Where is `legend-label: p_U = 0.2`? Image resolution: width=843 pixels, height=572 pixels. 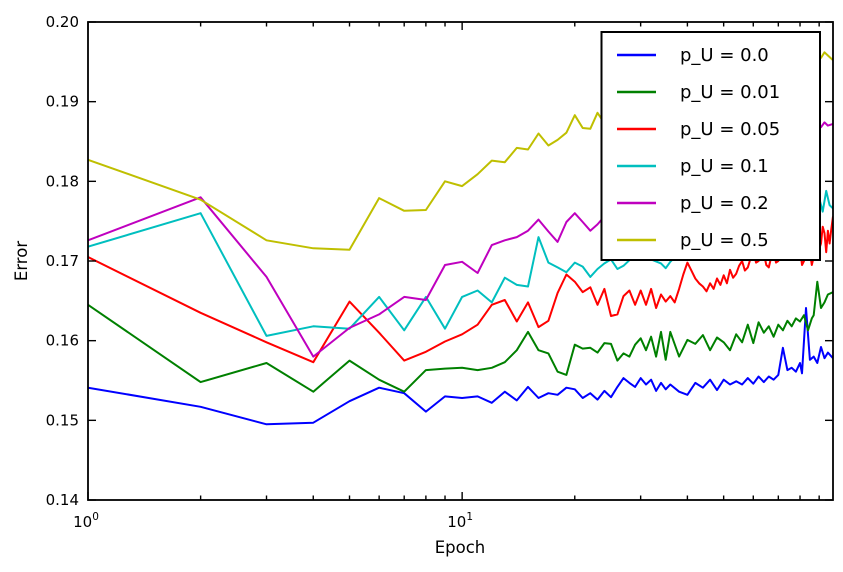 legend-label: p_U = 0.2 is located at coordinates (724, 203).